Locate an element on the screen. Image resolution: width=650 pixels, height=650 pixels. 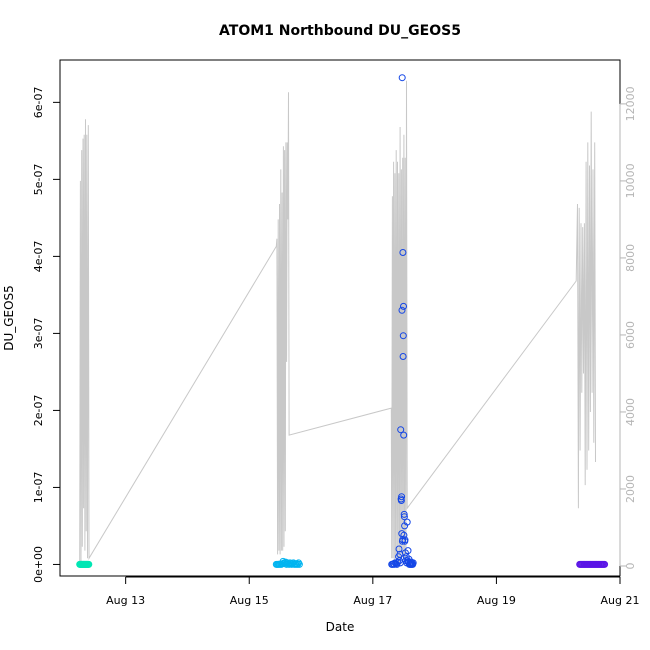
y-tick-label: 5e-07 is located at coordinates (38, 180).